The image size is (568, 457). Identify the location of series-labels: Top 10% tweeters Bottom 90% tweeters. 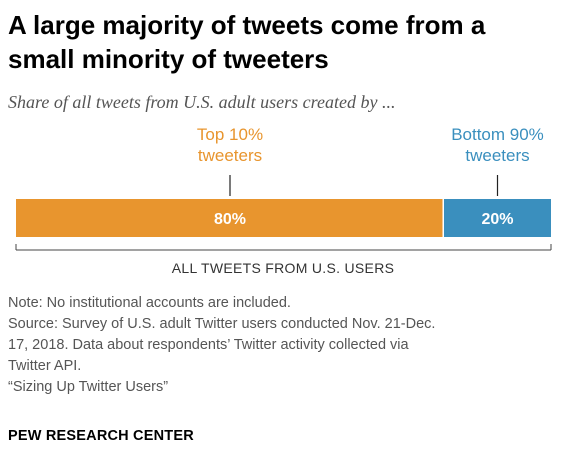
(370, 160).